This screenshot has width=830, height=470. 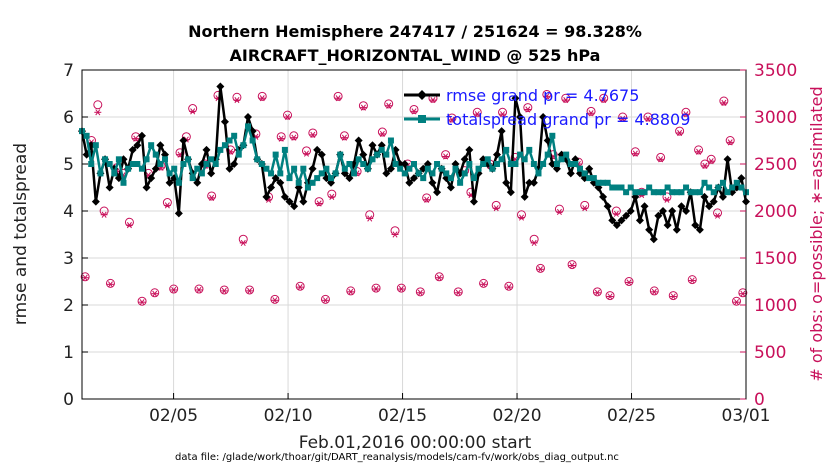 I want to click on x-tick-label: 02/15, so click(x=402, y=416).